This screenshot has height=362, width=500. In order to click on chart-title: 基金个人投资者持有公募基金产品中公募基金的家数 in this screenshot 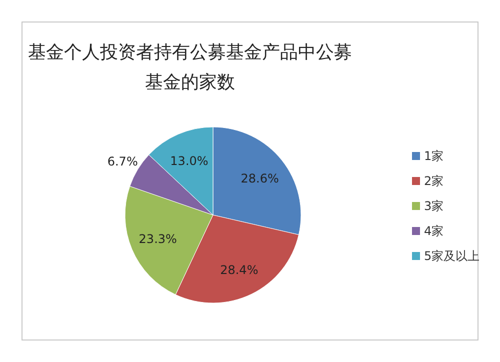, I will do `click(190, 67)`.